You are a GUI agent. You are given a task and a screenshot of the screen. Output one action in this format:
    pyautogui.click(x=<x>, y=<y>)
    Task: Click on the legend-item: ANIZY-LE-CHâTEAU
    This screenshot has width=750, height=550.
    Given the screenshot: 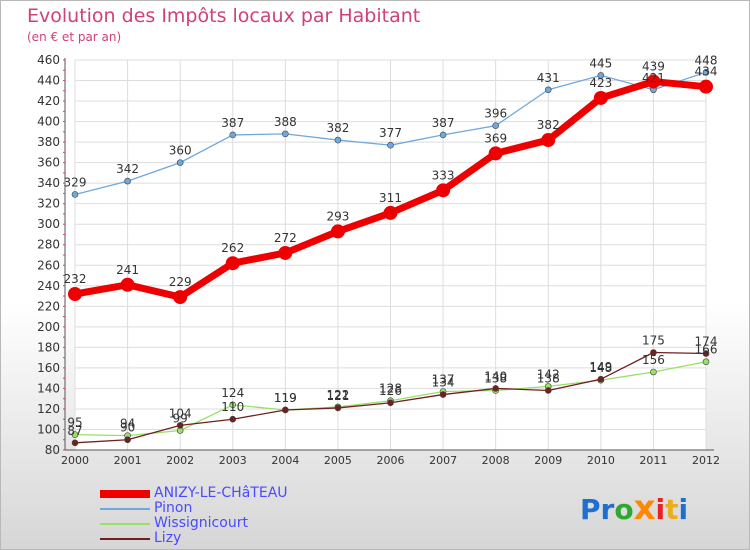 What is the action you would take?
    pyautogui.click(x=230, y=493)
    